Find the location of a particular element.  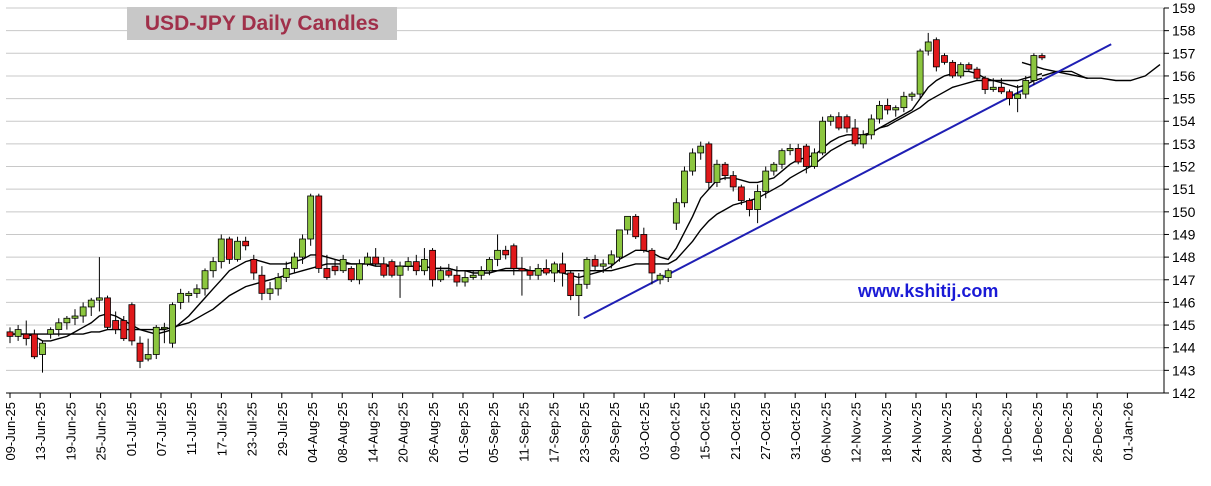

x-tick-label: 04-Aug-25 is located at coordinates (312, 432).